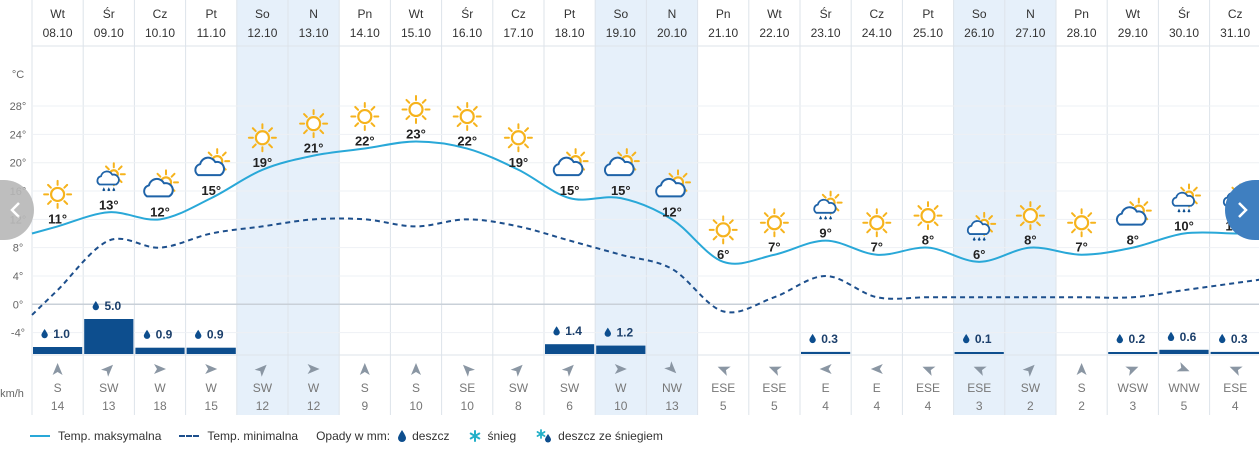  Describe the element at coordinates (263, 162) in the screenshot. I see `max-temp-label: 19°` at that location.